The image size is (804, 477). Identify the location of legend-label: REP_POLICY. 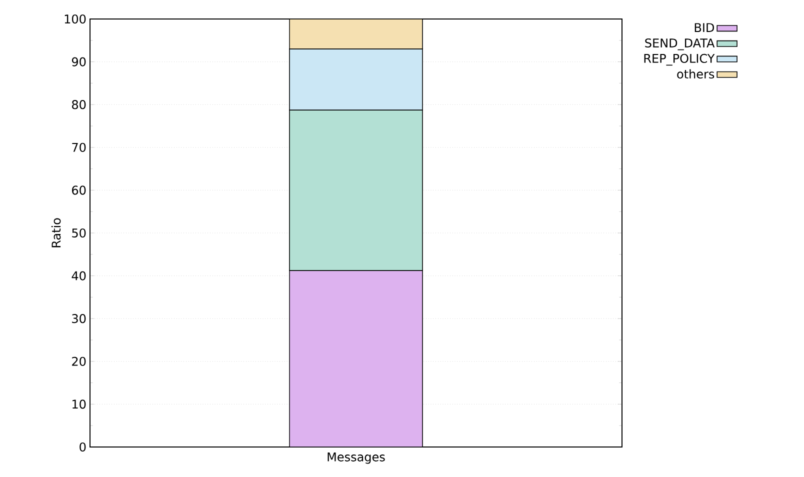
(679, 60).